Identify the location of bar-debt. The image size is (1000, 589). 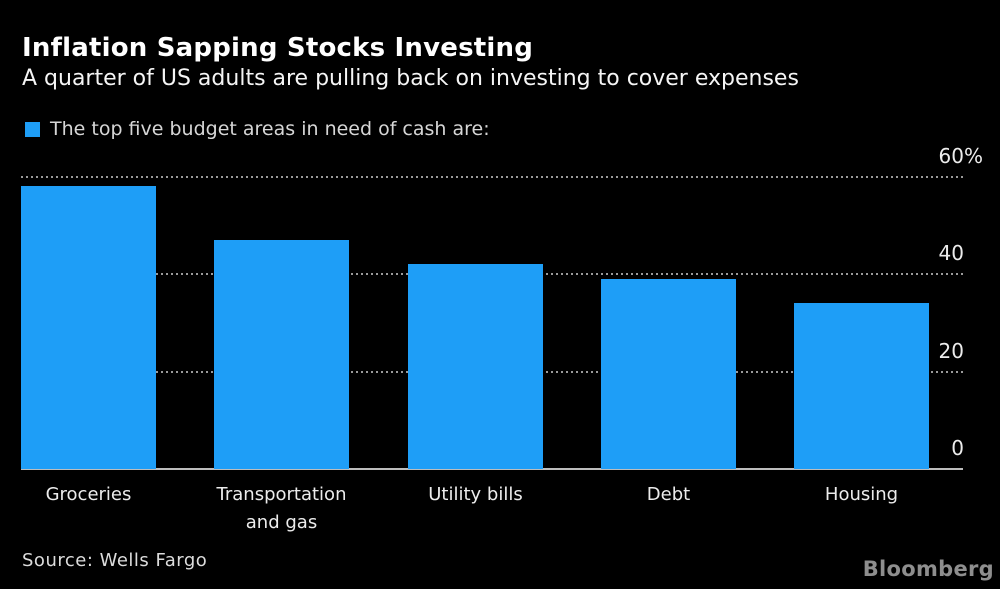
(668, 374).